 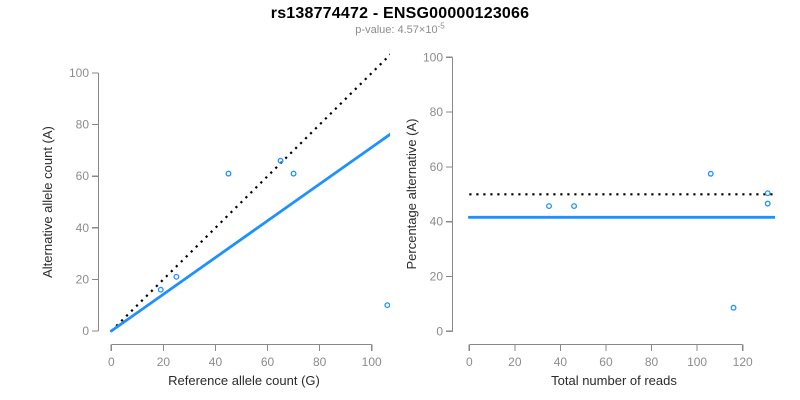 What do you see at coordinates (411, 193) in the screenshot?
I see `y-axis-title: Percentage alternative (A)` at bounding box center [411, 193].